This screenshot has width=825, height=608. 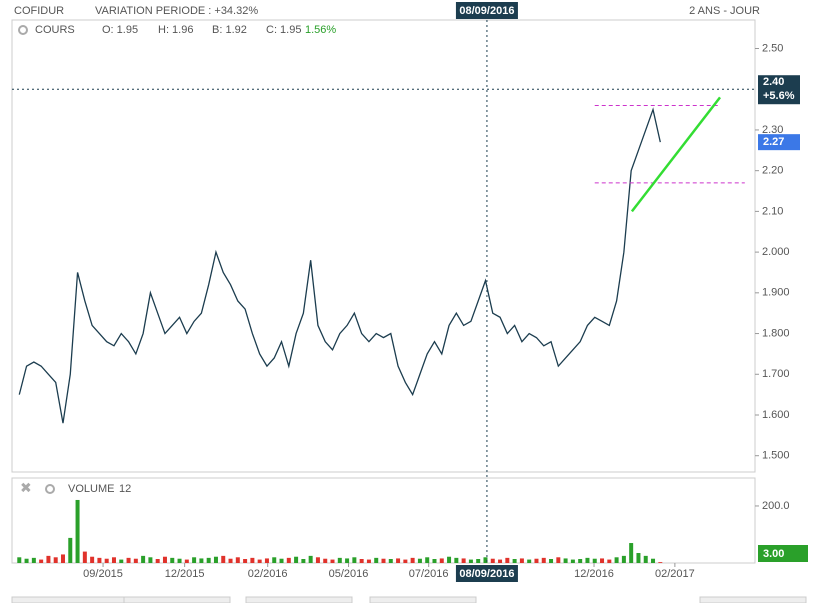 I want to click on last-volume-box, so click(x=783, y=553).